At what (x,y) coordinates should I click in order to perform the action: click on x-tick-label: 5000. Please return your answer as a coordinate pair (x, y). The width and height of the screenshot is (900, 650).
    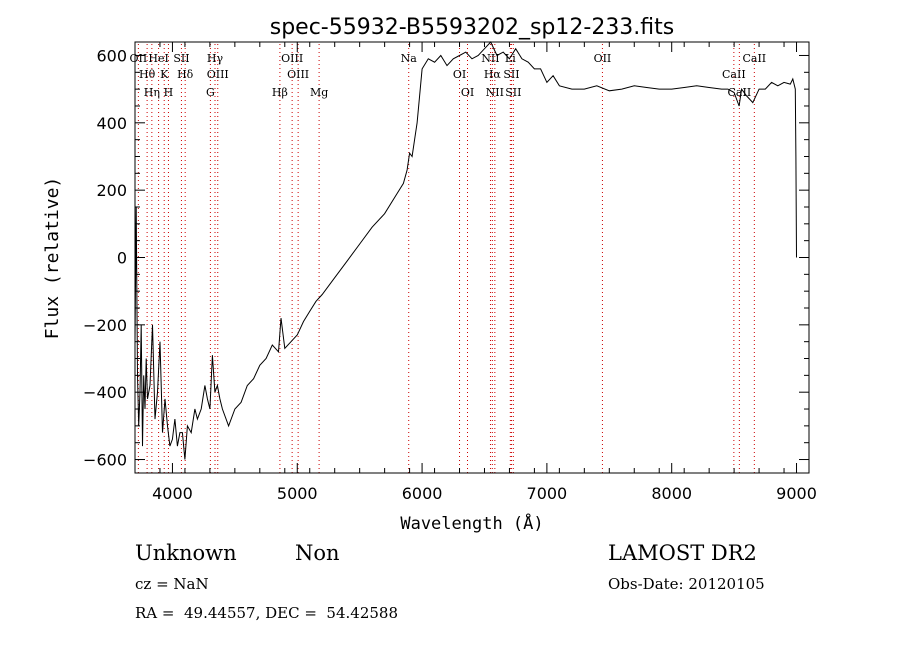
    Looking at the image, I should click on (297, 493).